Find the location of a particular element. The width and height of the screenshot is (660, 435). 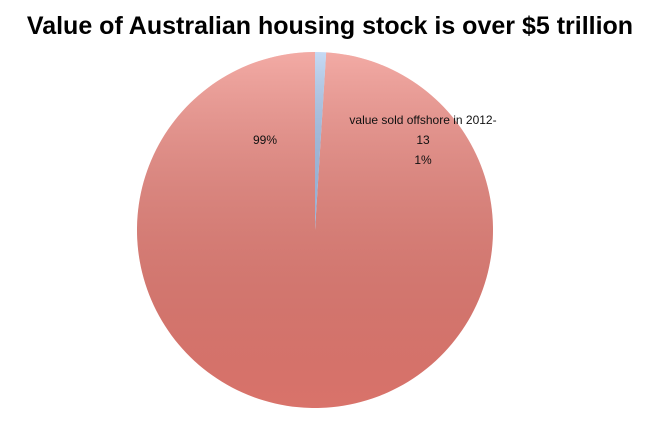

slice-shade is located at coordinates (321, 141).